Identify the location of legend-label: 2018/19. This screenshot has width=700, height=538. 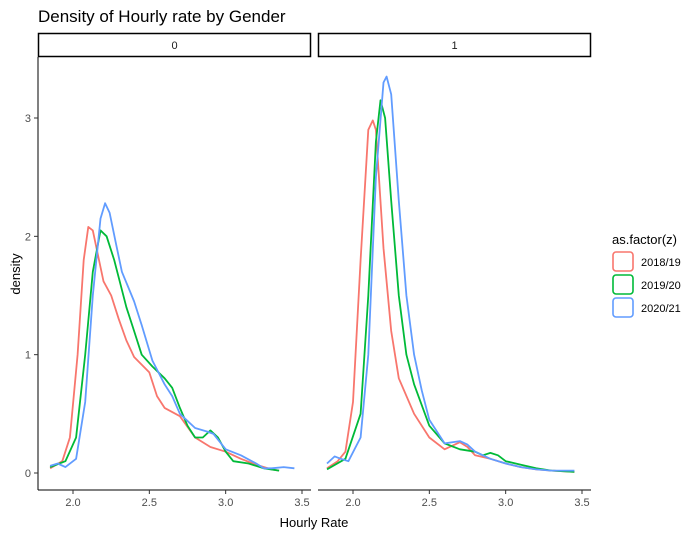
(661, 263).